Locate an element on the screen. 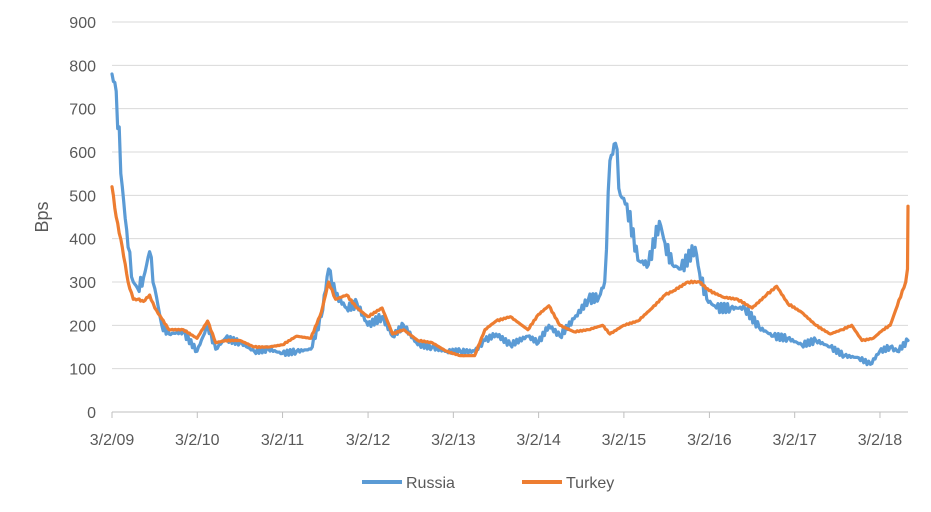 The image size is (931, 512). x-tick-label: 3/2/16 is located at coordinates (709, 440).